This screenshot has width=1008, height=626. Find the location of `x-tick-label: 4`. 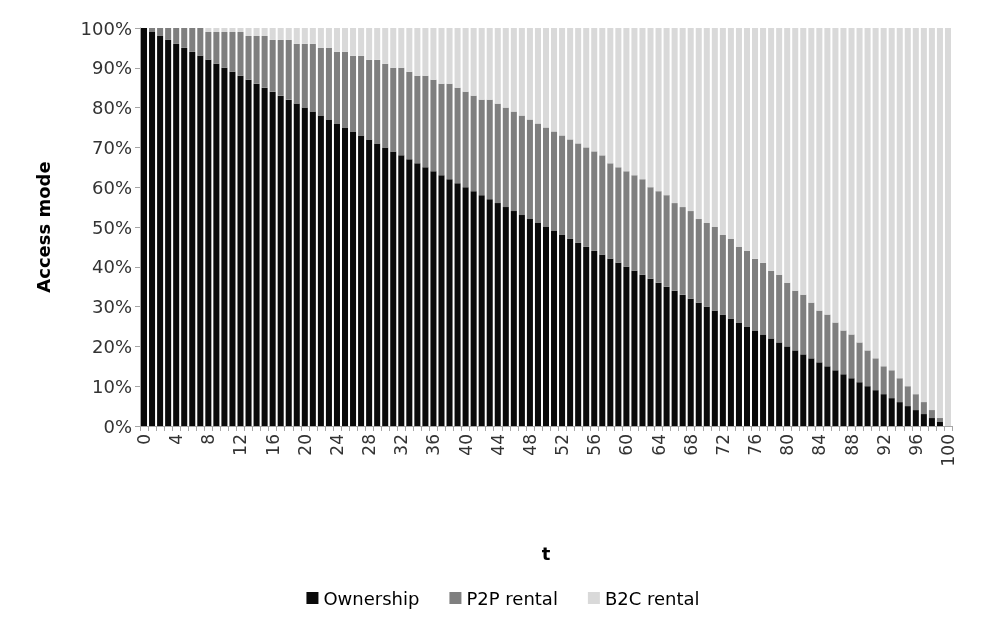

x-tick-label: 4 is located at coordinates (176, 439).